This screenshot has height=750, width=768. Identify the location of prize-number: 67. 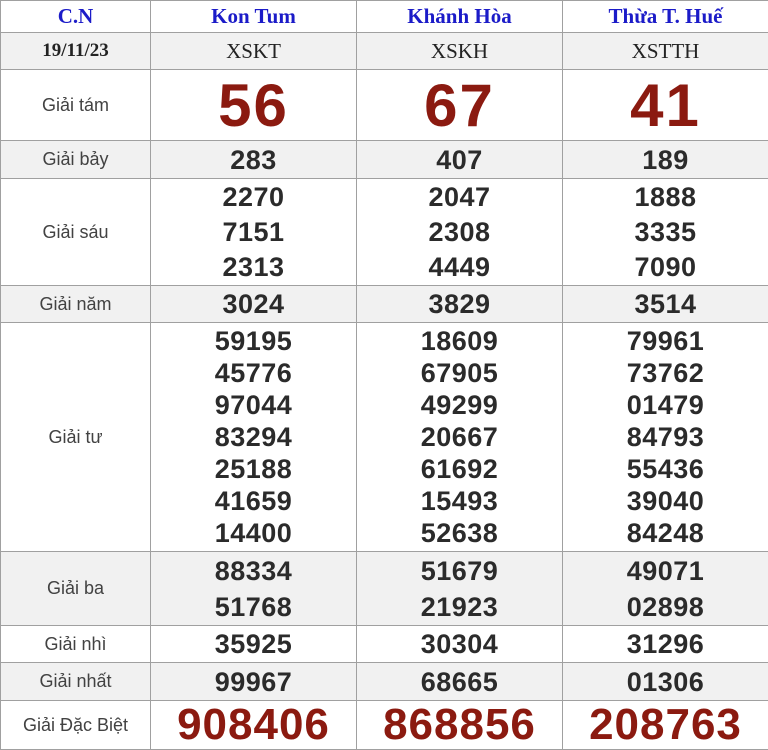
(459, 105).